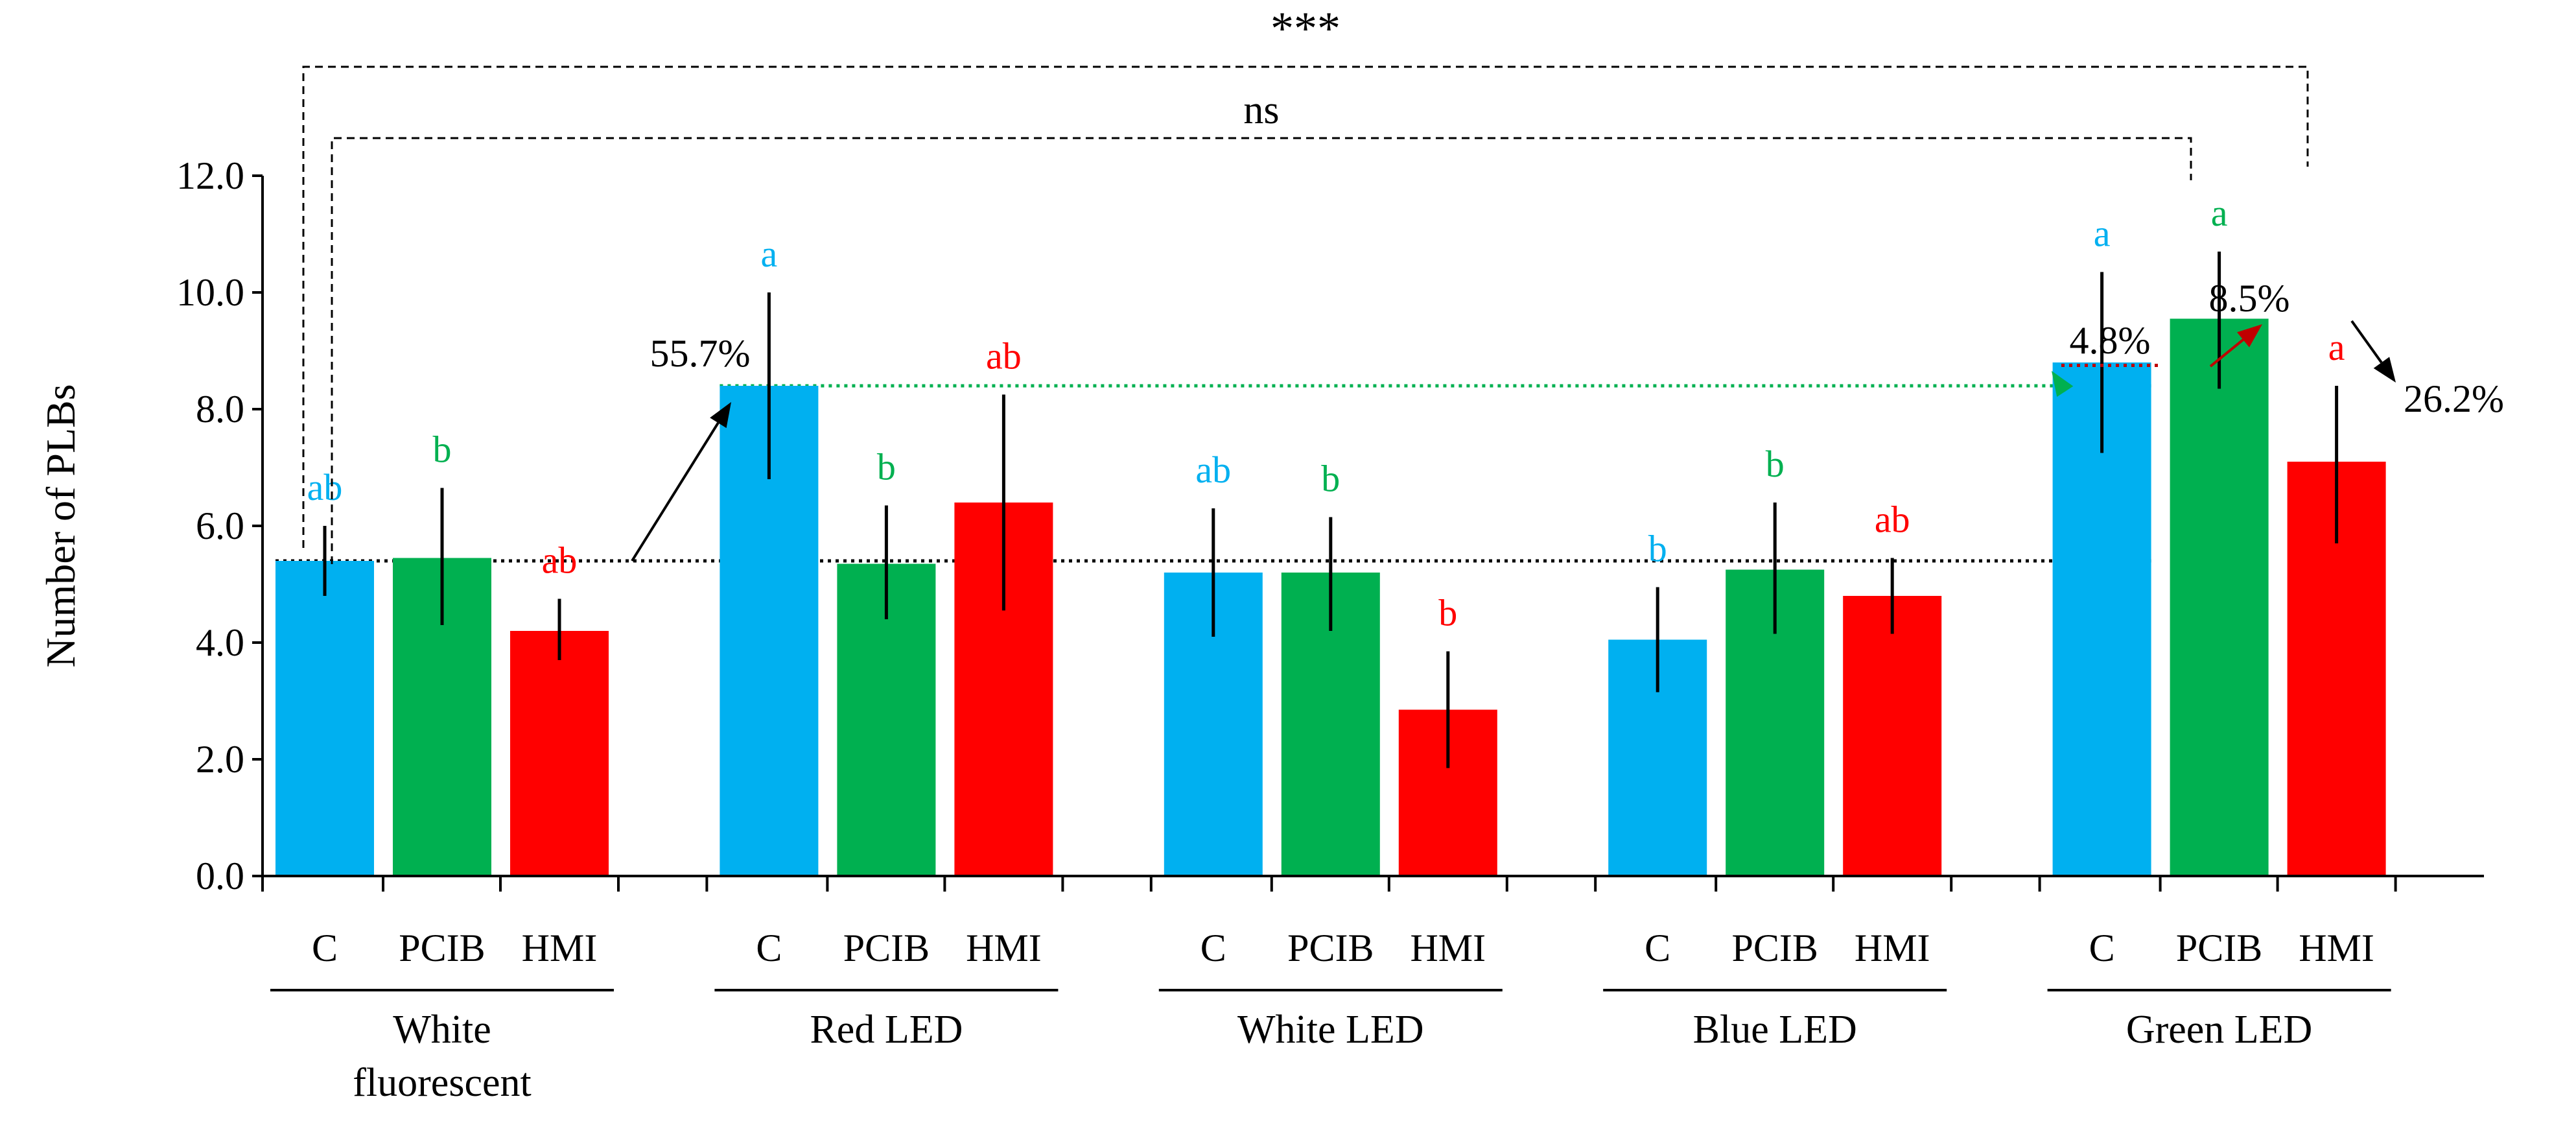 The width and height of the screenshot is (2576, 1125). What do you see at coordinates (61, 525) in the screenshot?
I see `y-axis-title: Number of PLBs` at bounding box center [61, 525].